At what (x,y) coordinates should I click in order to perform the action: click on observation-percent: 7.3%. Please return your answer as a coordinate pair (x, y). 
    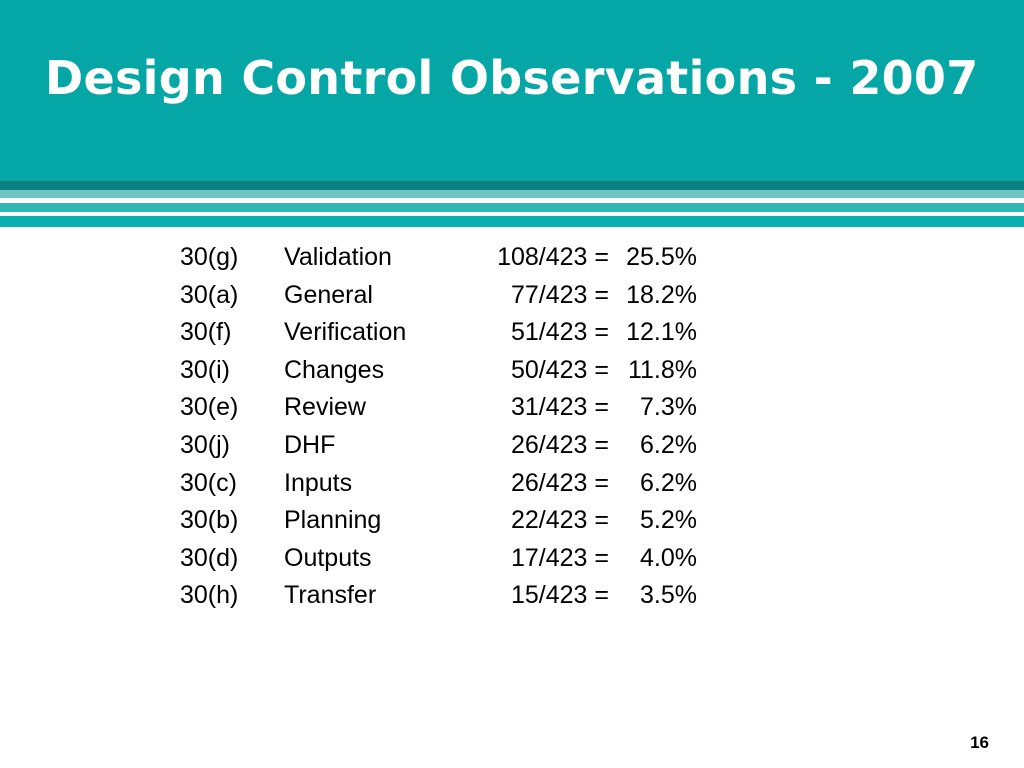
    Looking at the image, I should click on (668, 407).